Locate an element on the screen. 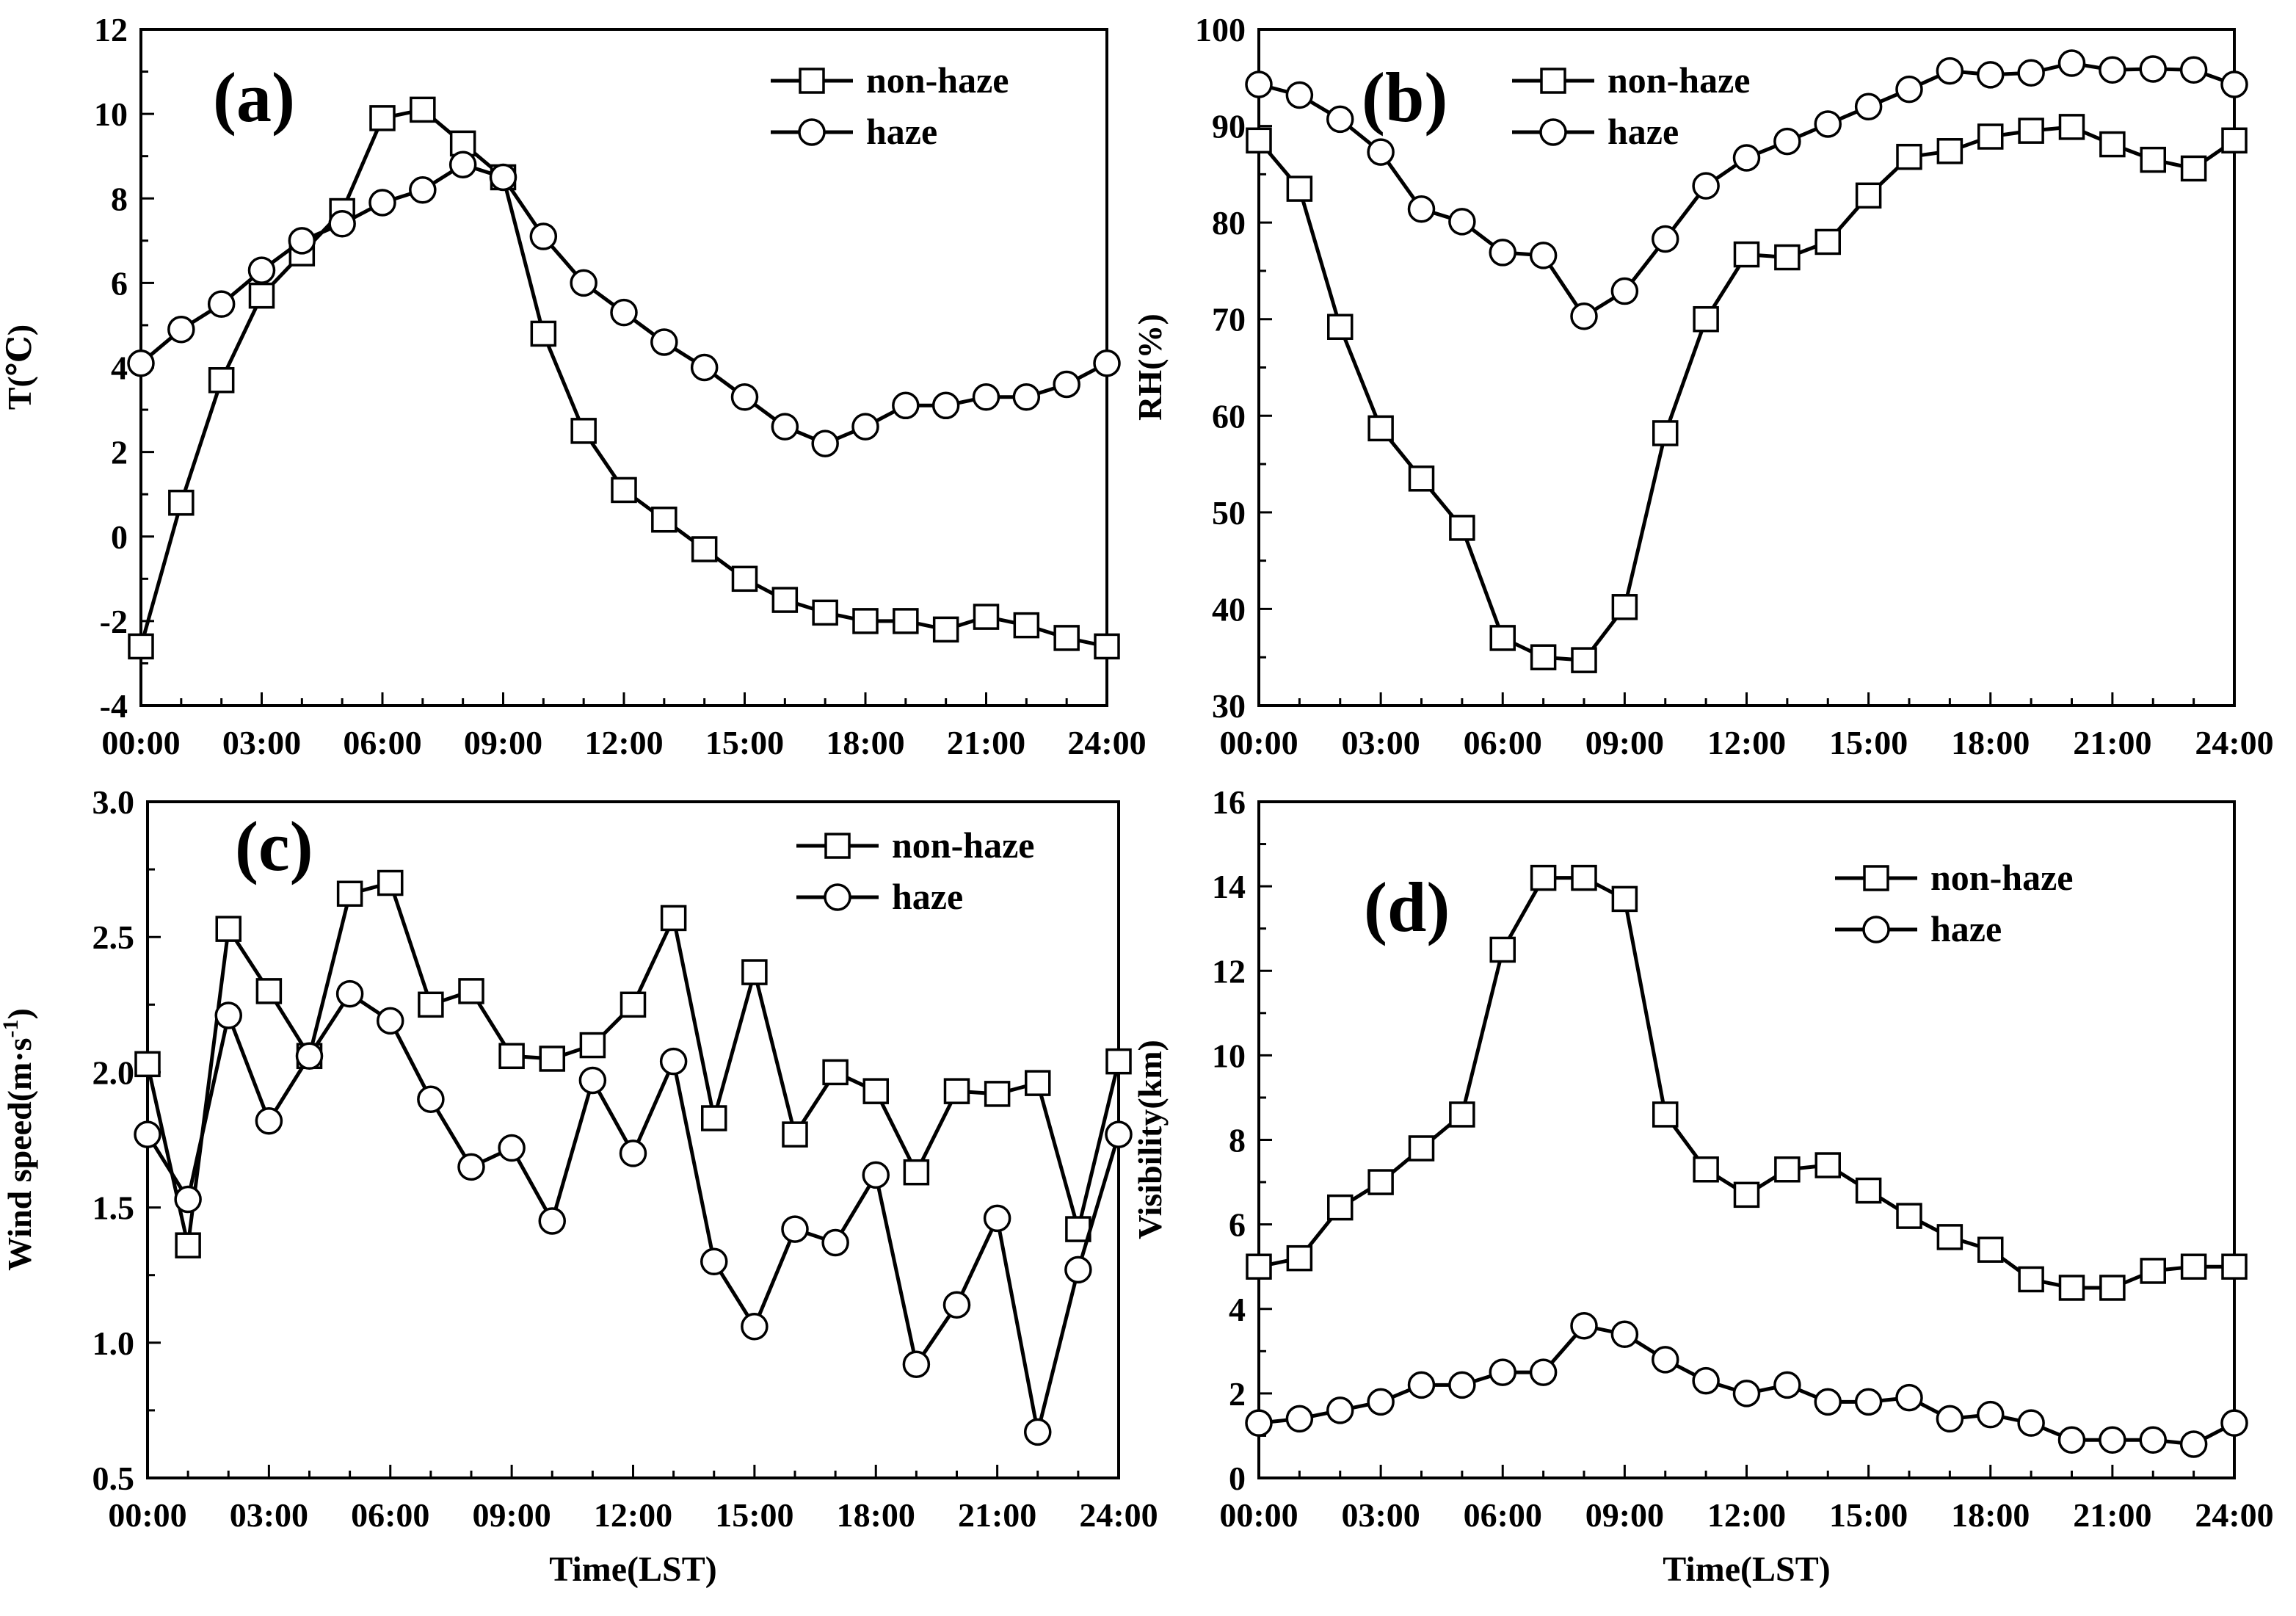 This screenshot has width=2296, height=1616. y-tick-label: 2 is located at coordinates (1237, 1394).